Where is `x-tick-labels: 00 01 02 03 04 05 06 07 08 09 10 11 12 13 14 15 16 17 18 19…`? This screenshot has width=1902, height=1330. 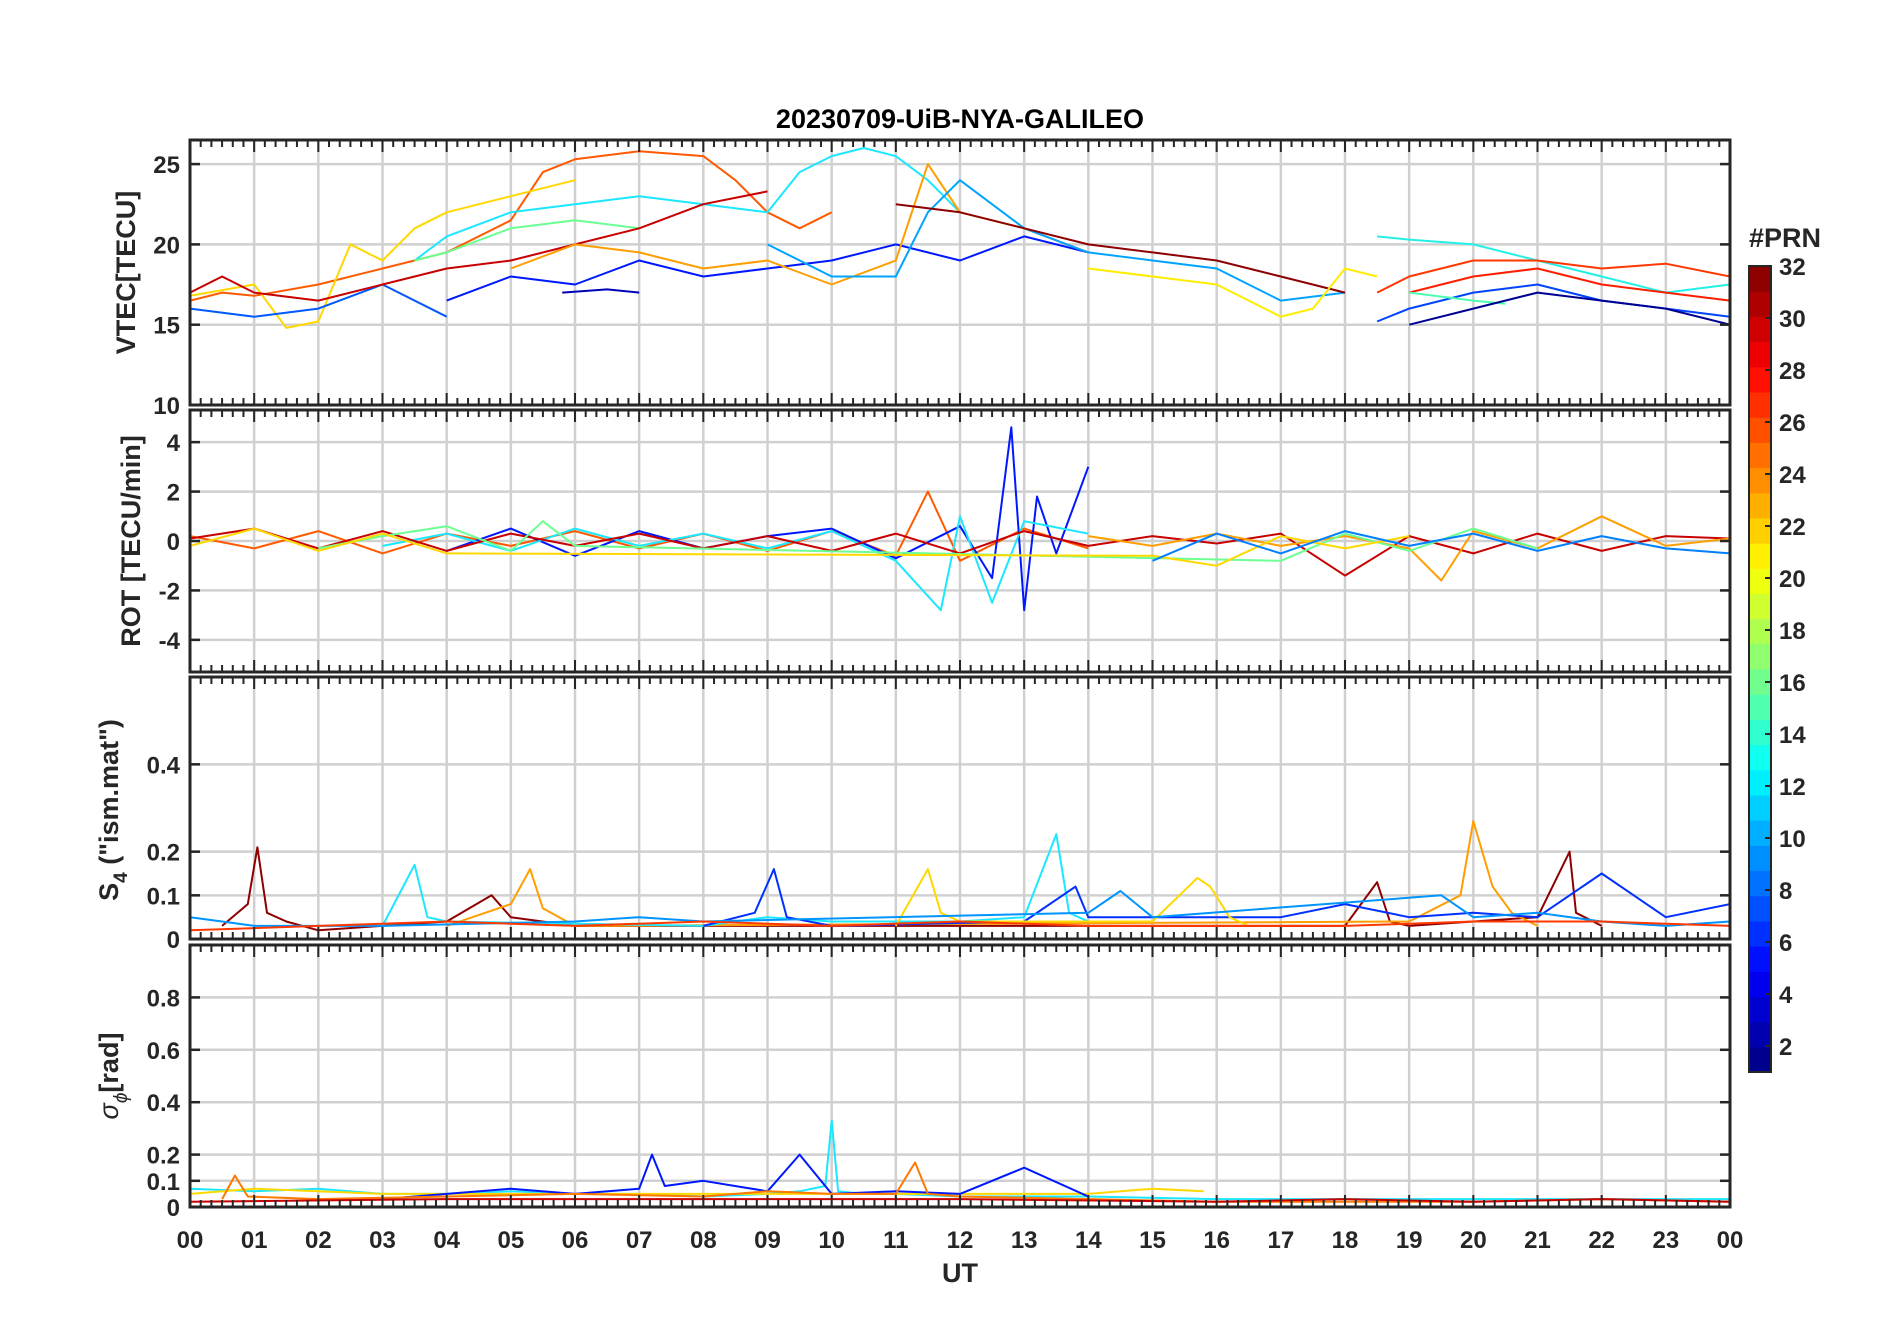
x-tick-labels: 00 01 02 03 04 05 06 07 08 09 10 11 12 13 14 15 16 17 18 19… is located at coordinates (960, 1240).